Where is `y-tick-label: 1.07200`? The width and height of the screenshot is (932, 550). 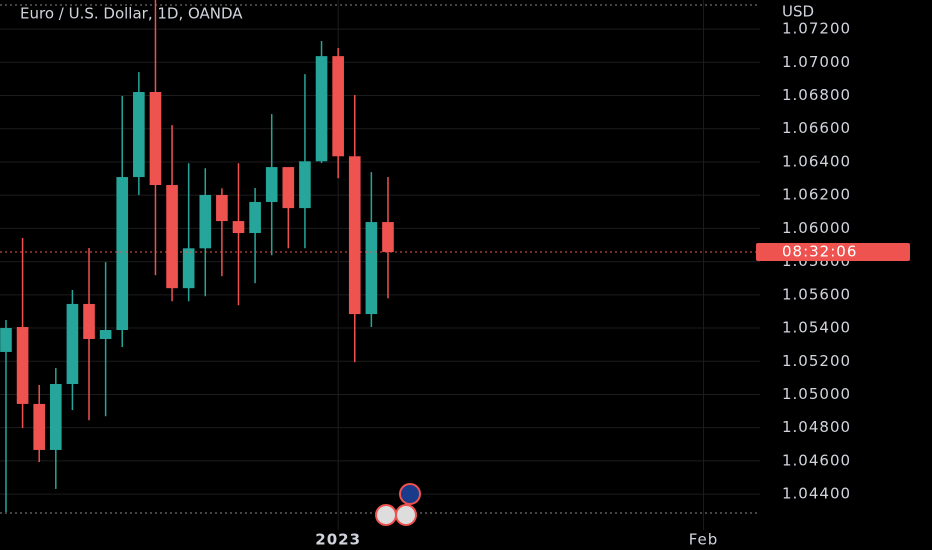
y-tick-label: 1.07200 is located at coordinates (816, 29).